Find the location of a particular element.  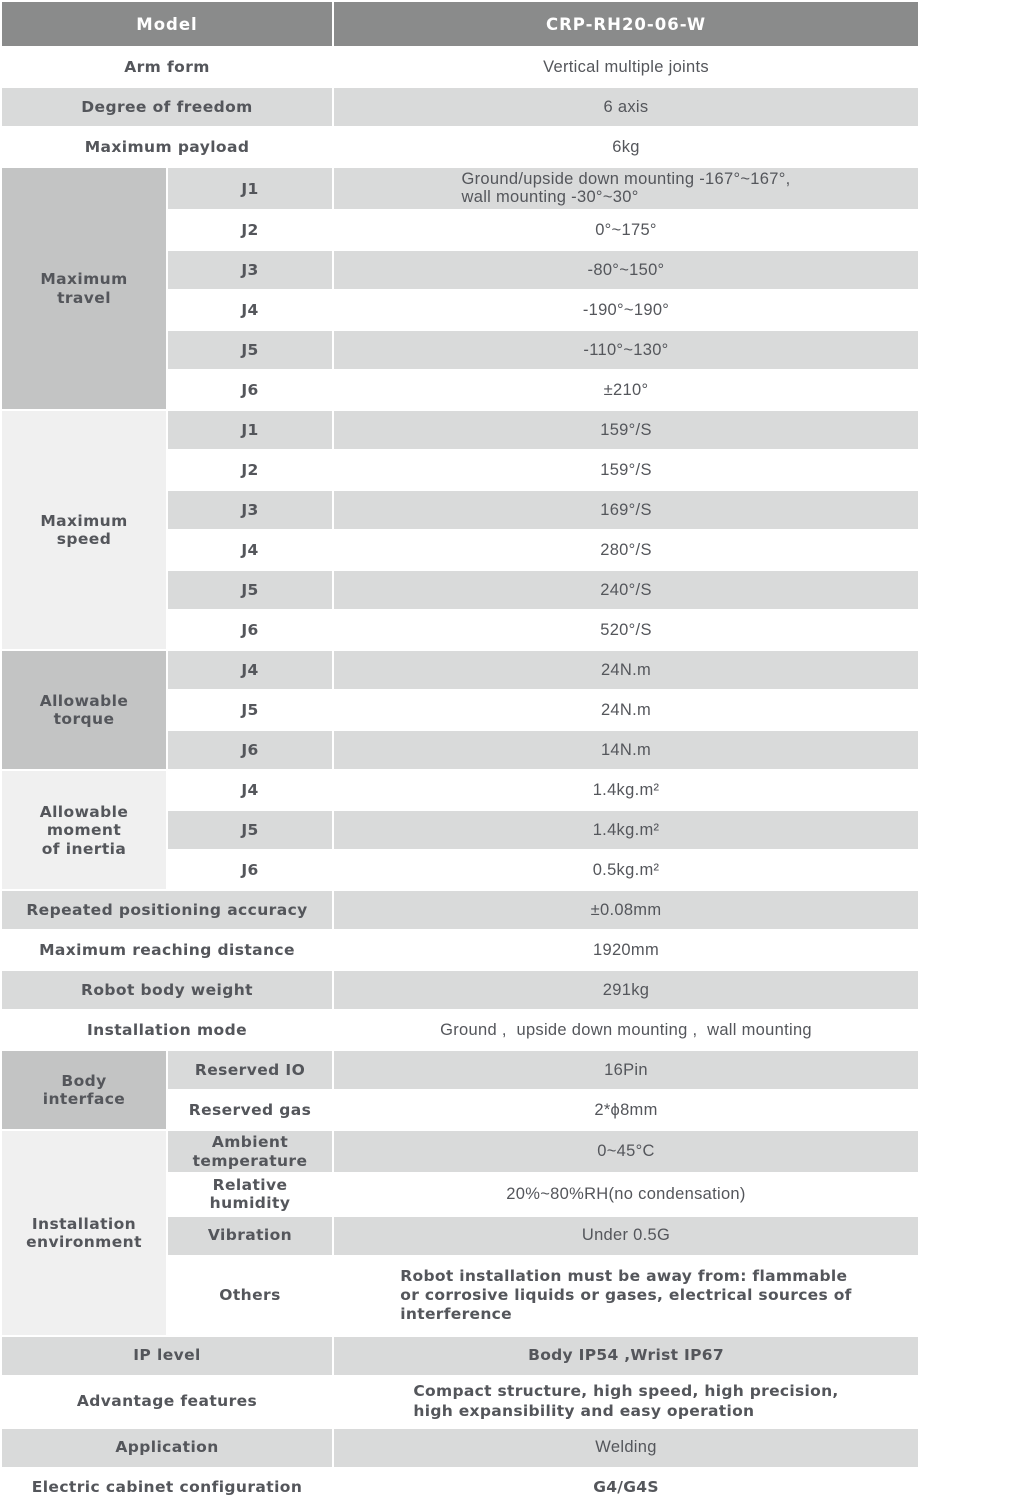

group-label: Installation environment is located at coordinates (84, 1233).